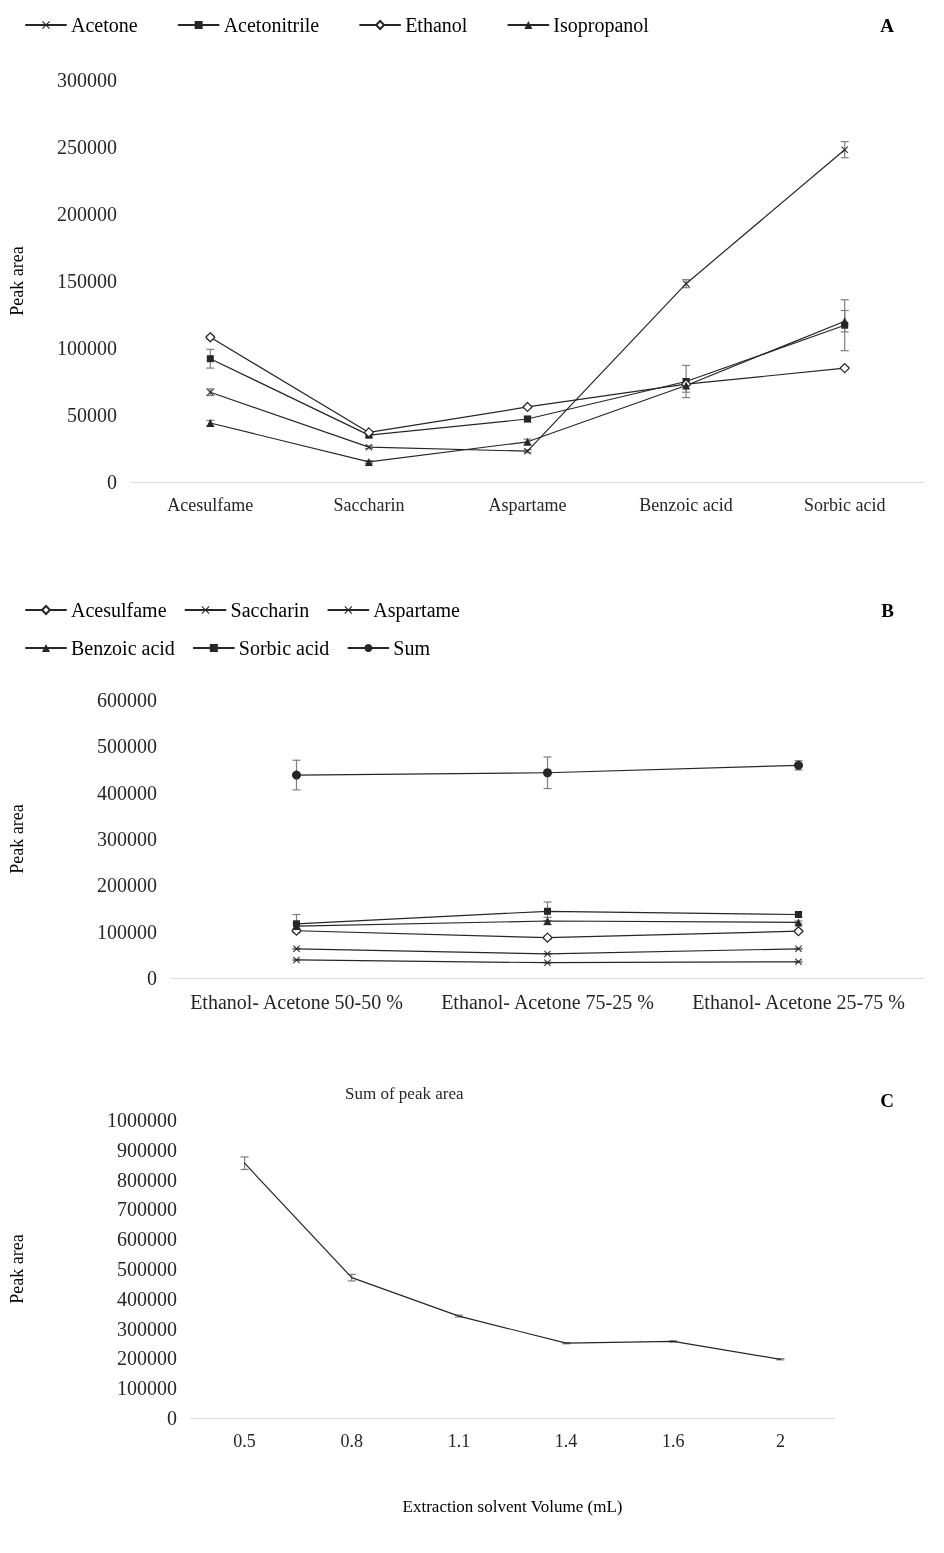  I want to click on text: A, so click(887, 25).